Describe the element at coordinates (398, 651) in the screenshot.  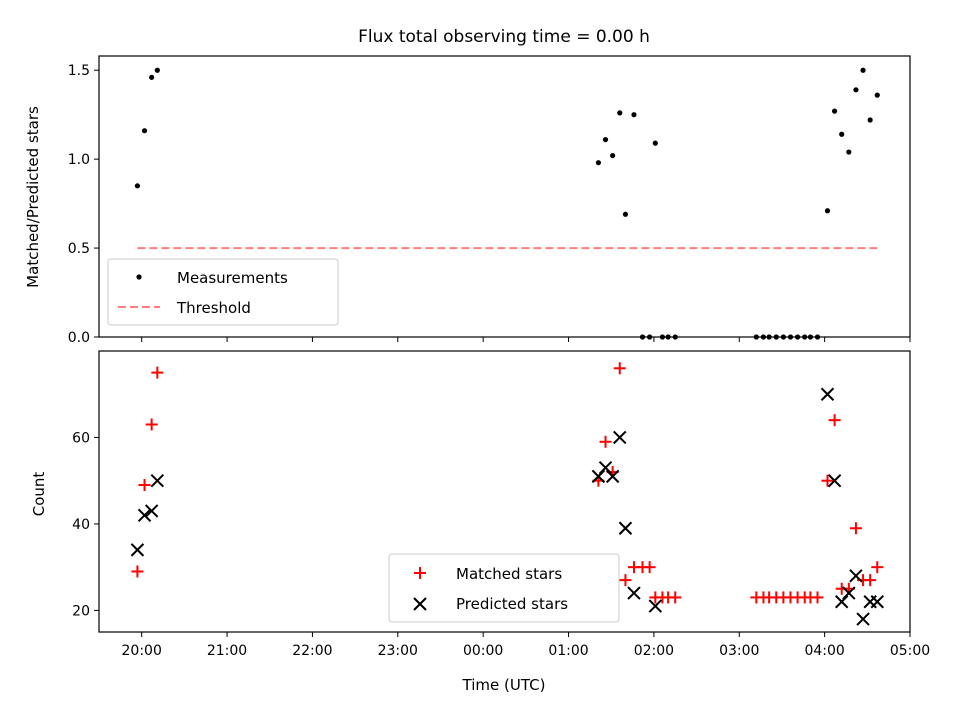
I see `x-tick-label: 23:00` at that location.